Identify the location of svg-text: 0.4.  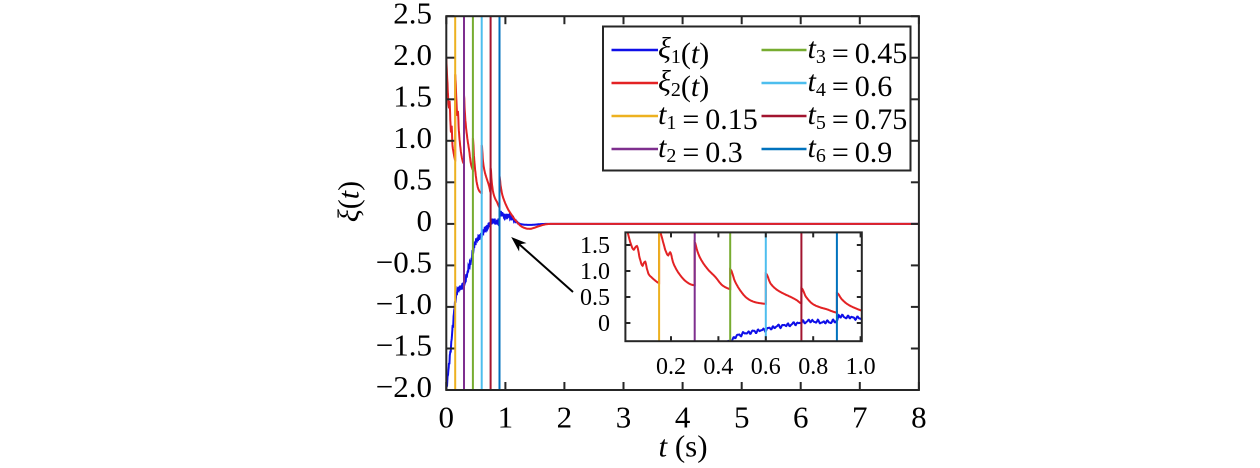
(718, 367).